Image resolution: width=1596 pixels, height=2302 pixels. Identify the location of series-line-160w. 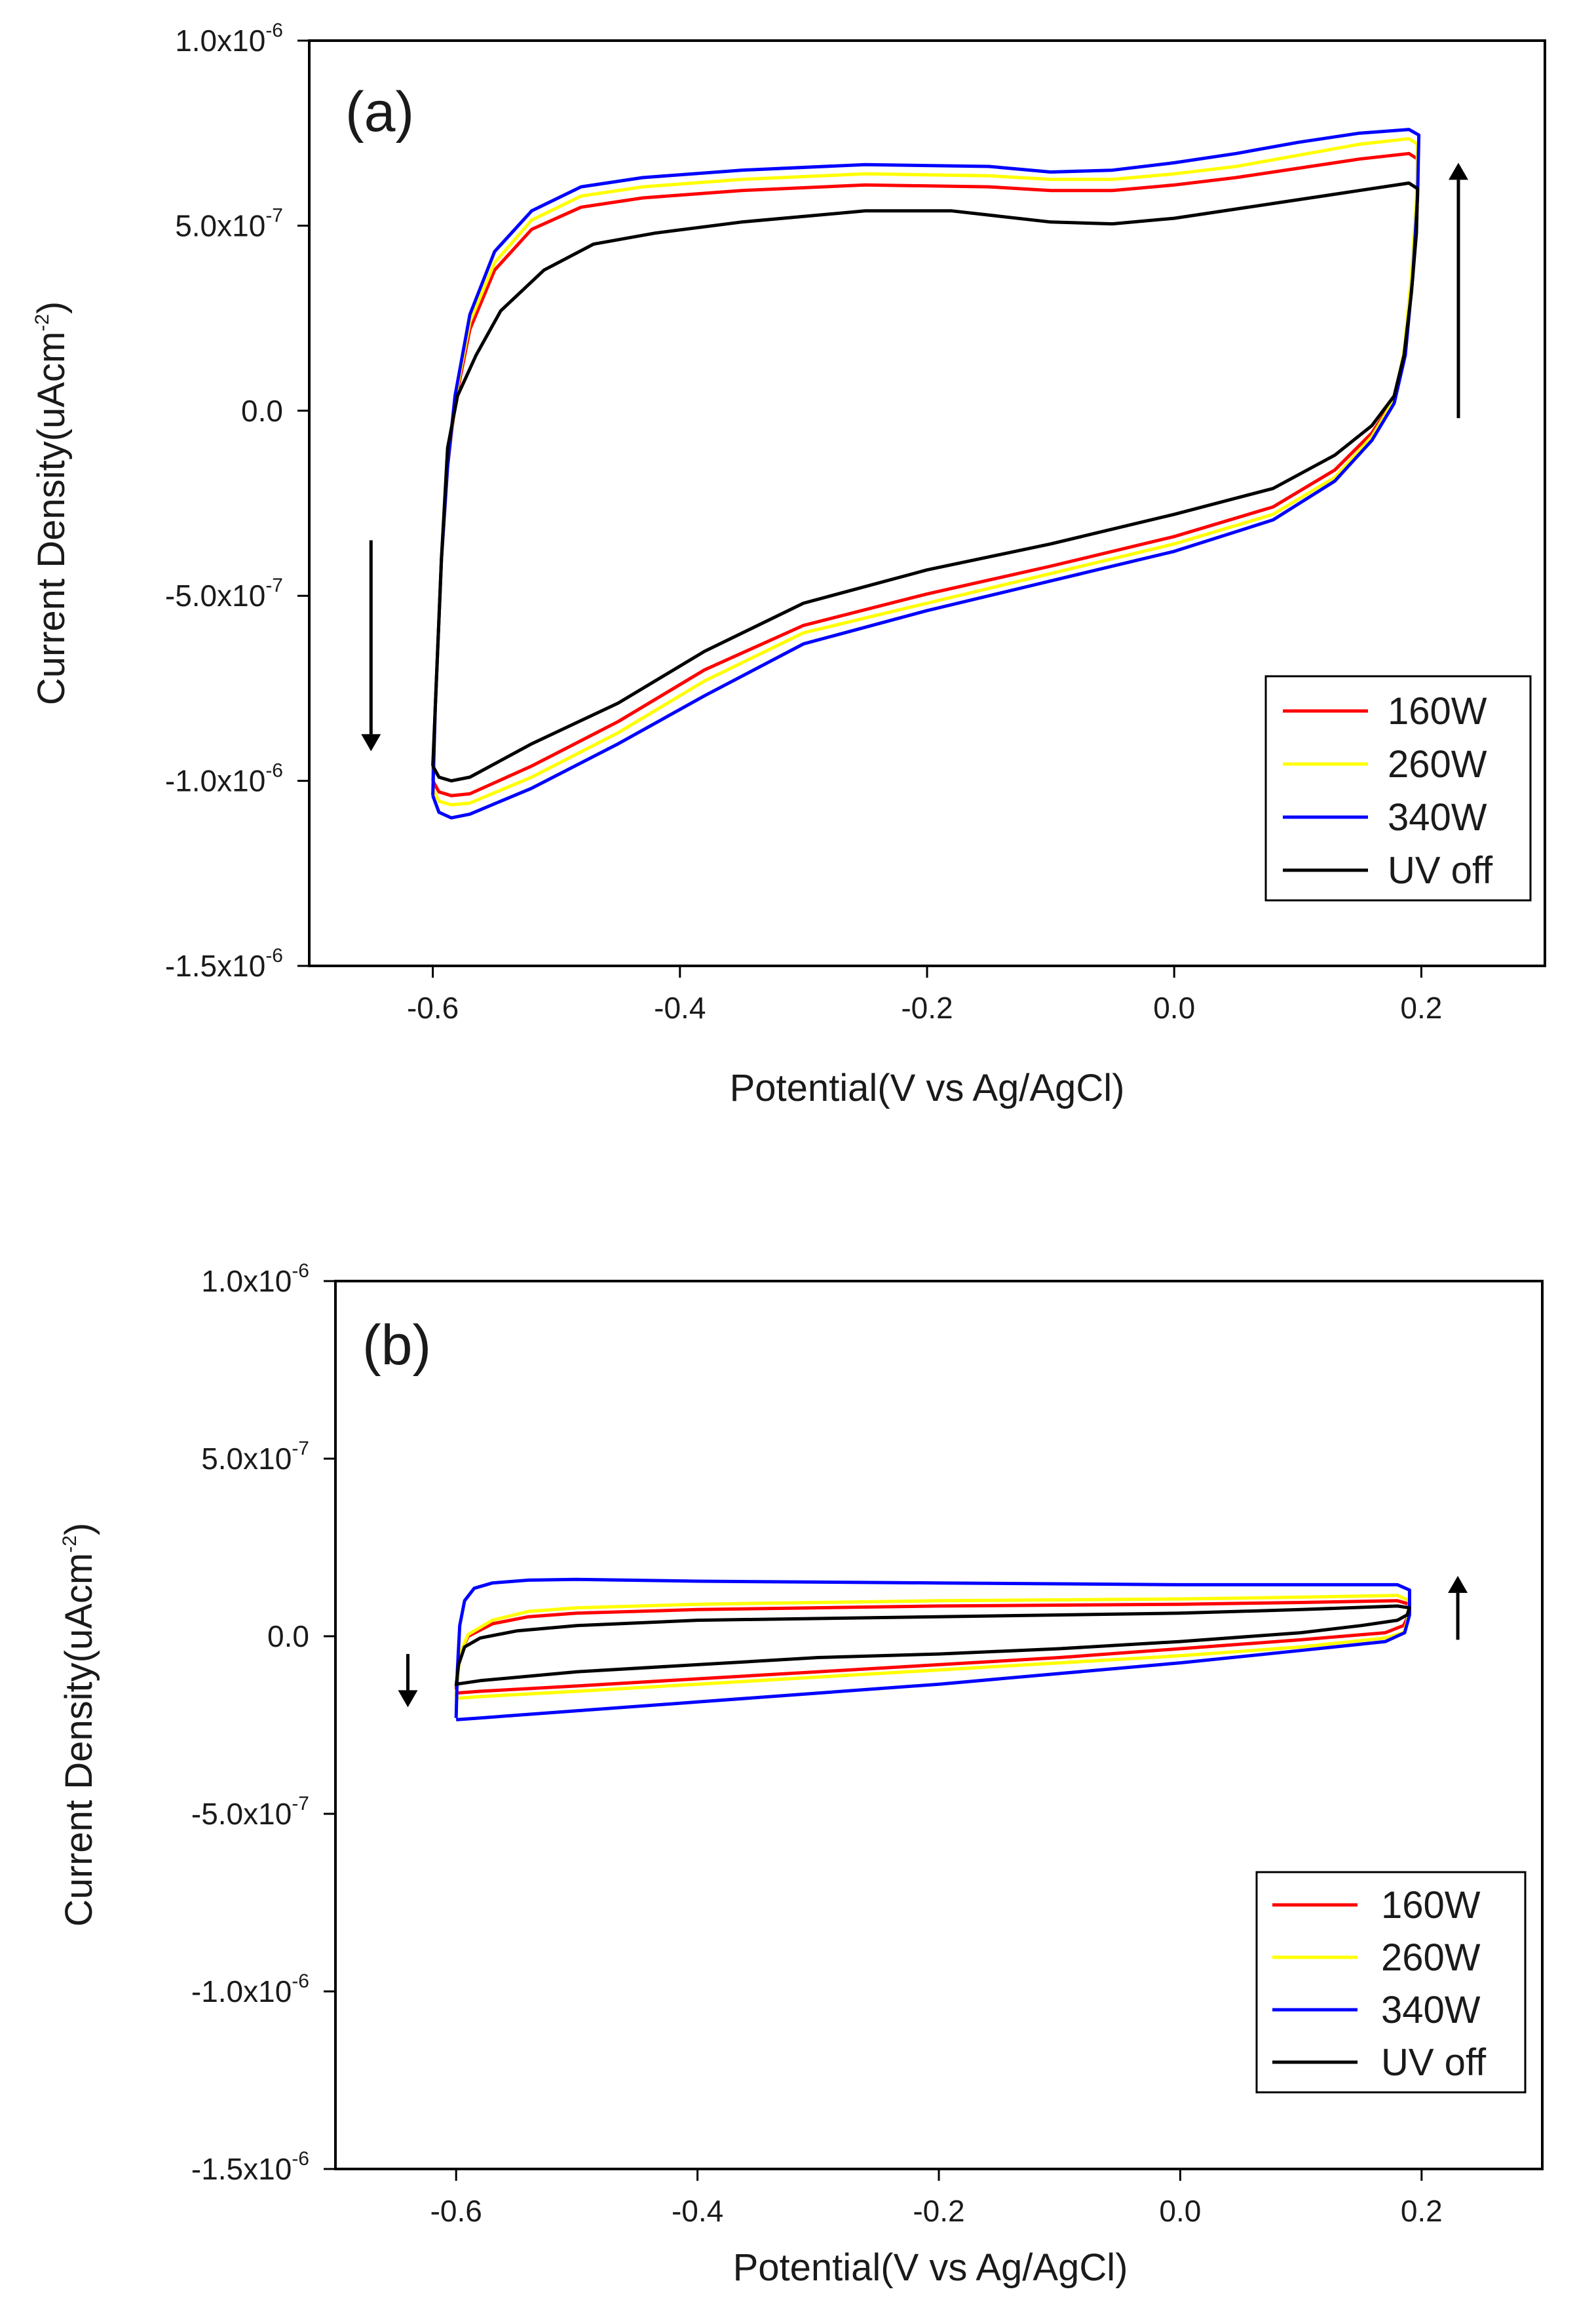
(932, 1647).